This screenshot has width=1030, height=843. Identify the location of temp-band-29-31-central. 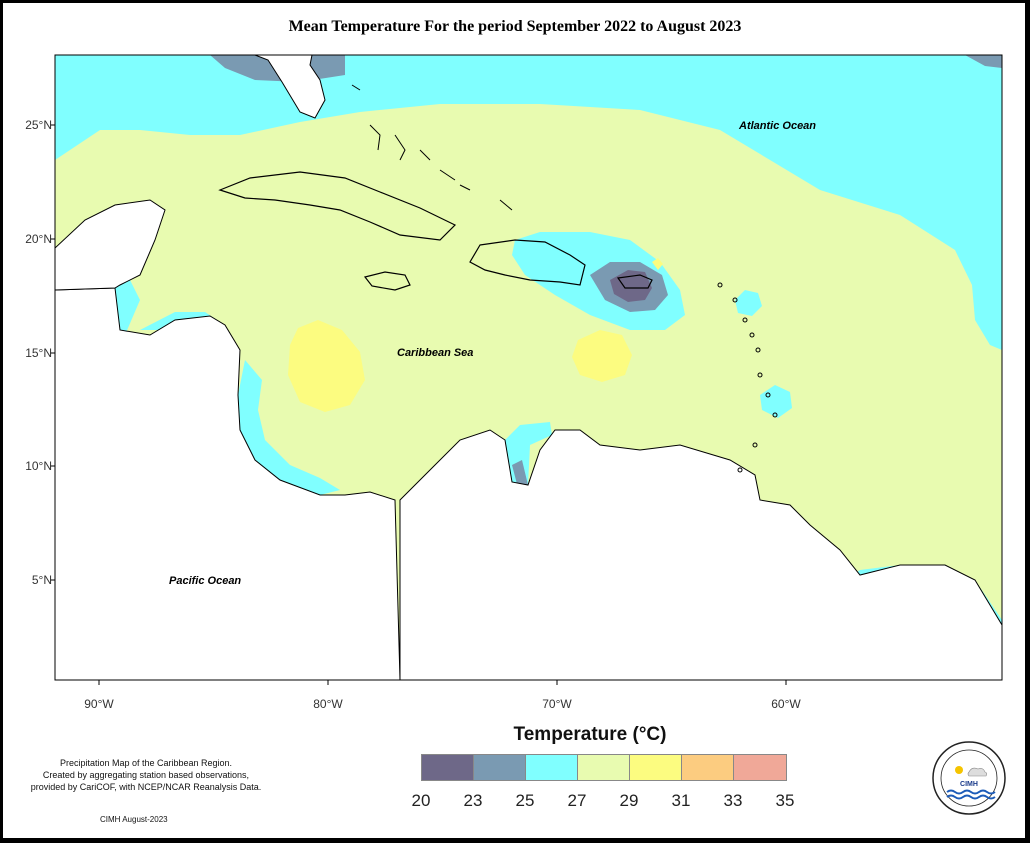
(602, 356).